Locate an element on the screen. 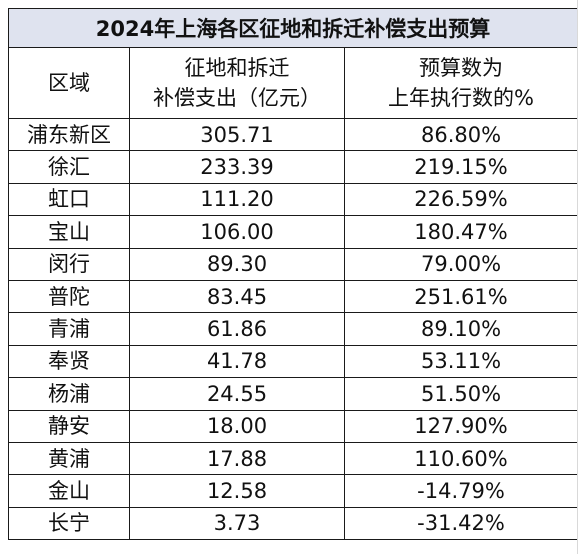 Image resolution: width=582 pixels, height=554 pixels. table-title: 2024年上海各区征地和拆迁补偿支出预算 is located at coordinates (293, 28).